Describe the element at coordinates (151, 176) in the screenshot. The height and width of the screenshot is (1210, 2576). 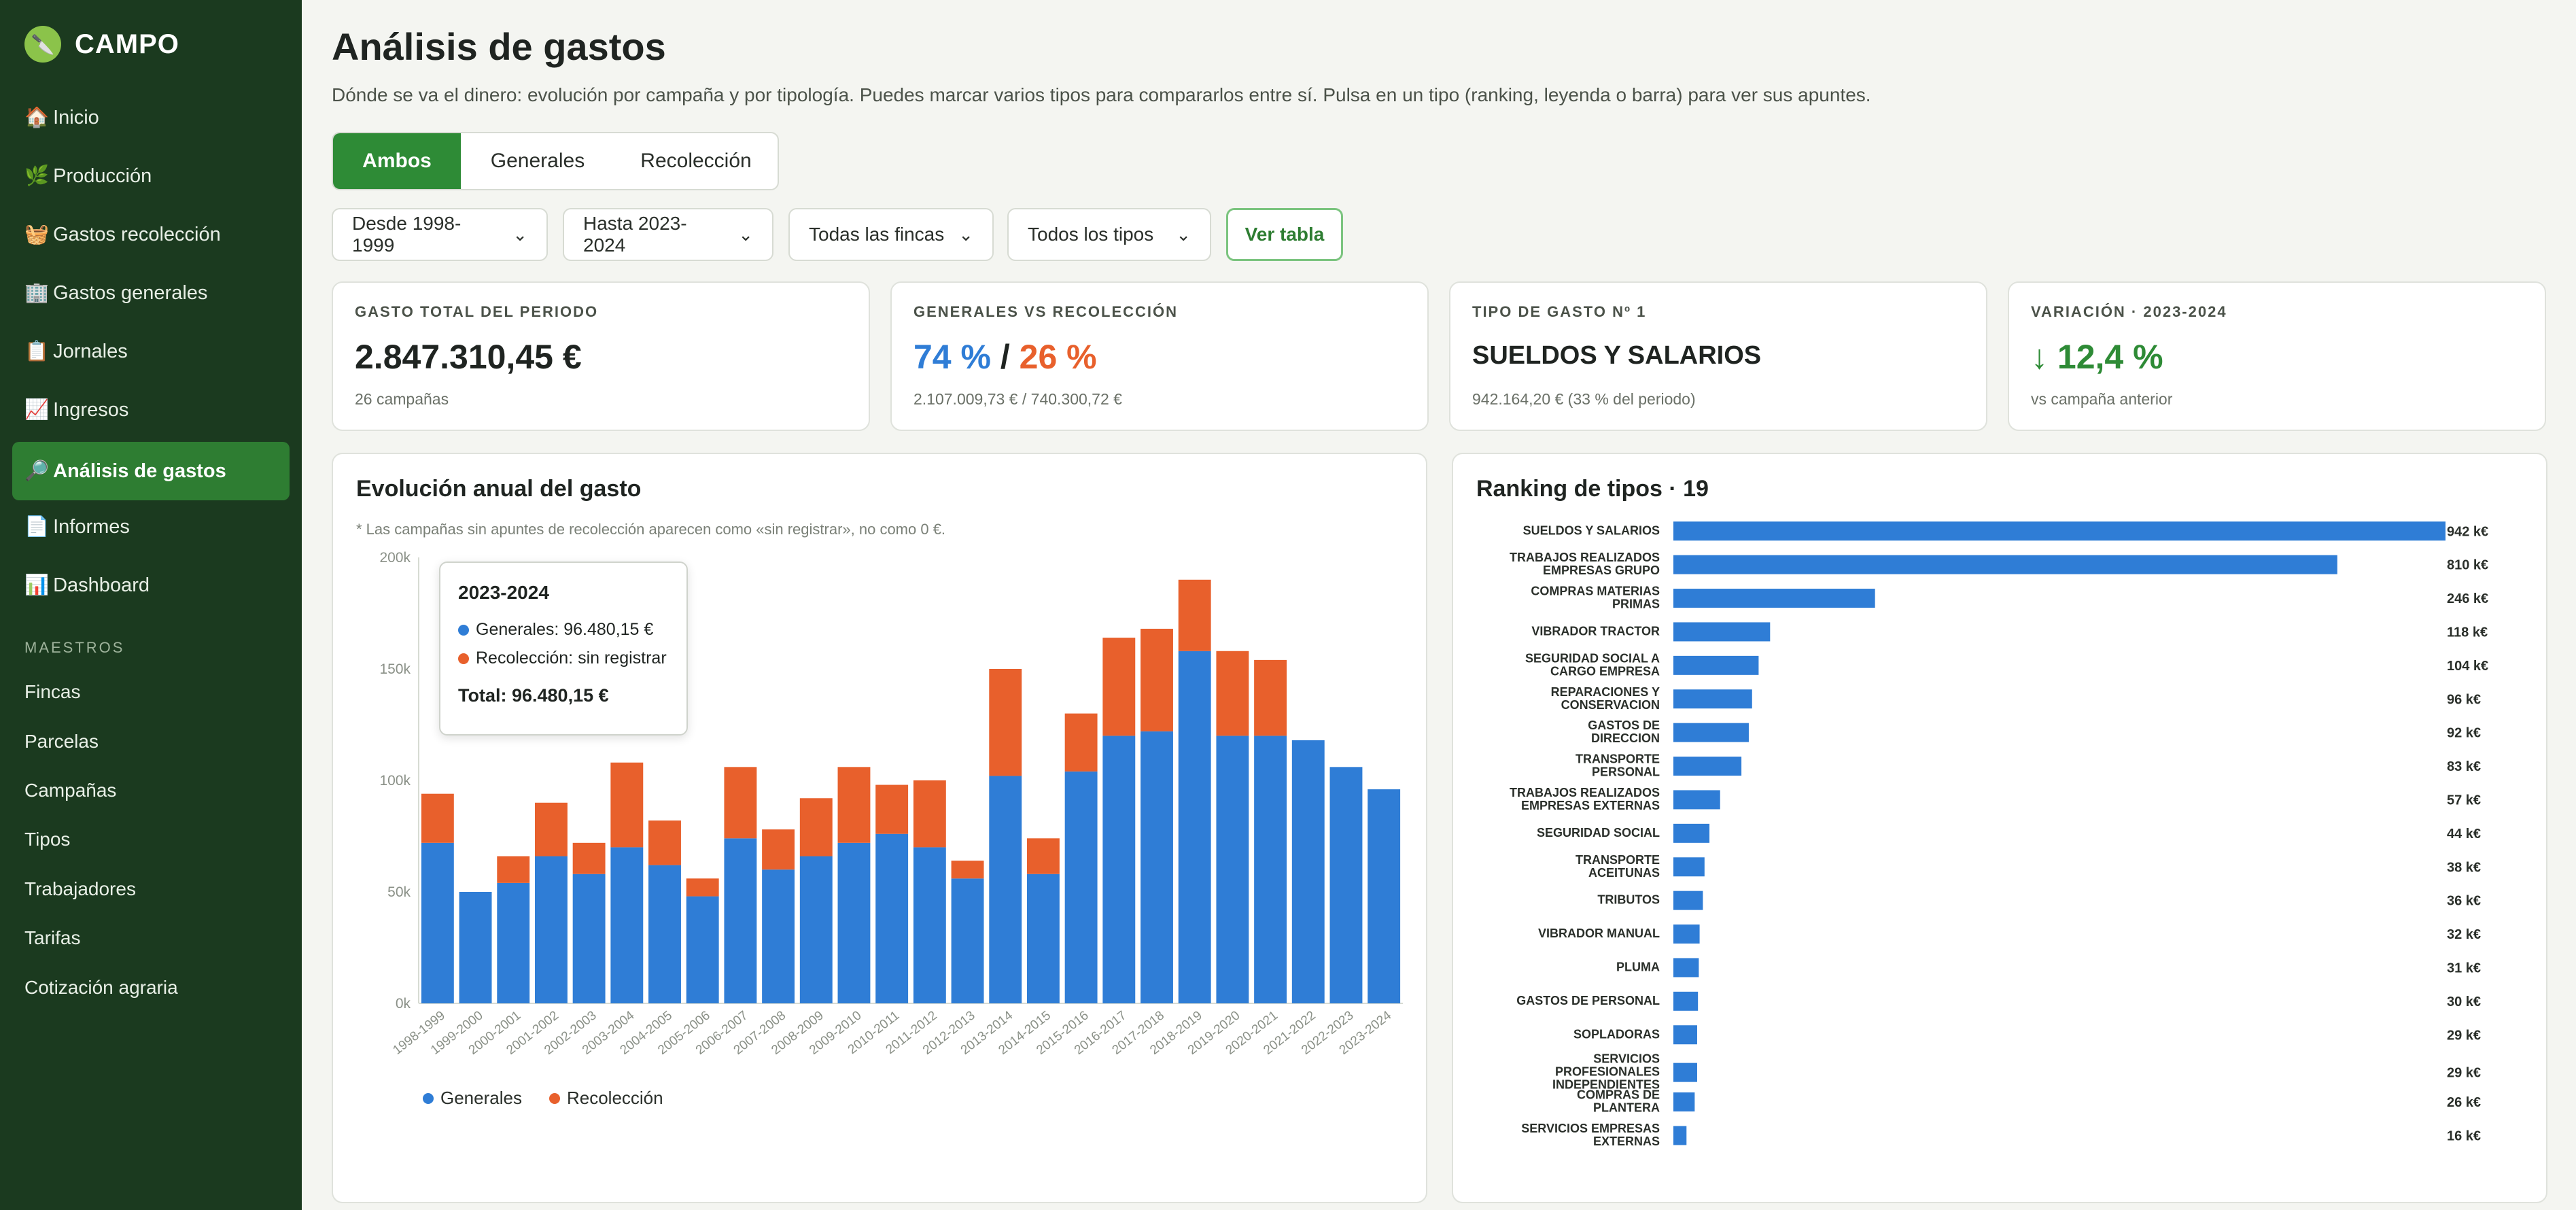
I see `nav-item-produccion: 🌿 Producción` at that location.